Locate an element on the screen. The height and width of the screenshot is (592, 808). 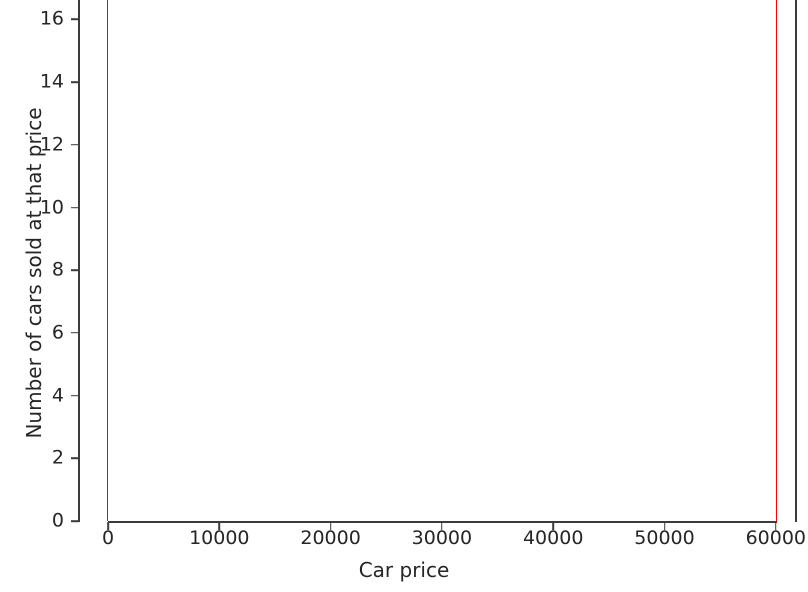
y-tick-label: 12 is located at coordinates (51, 144).